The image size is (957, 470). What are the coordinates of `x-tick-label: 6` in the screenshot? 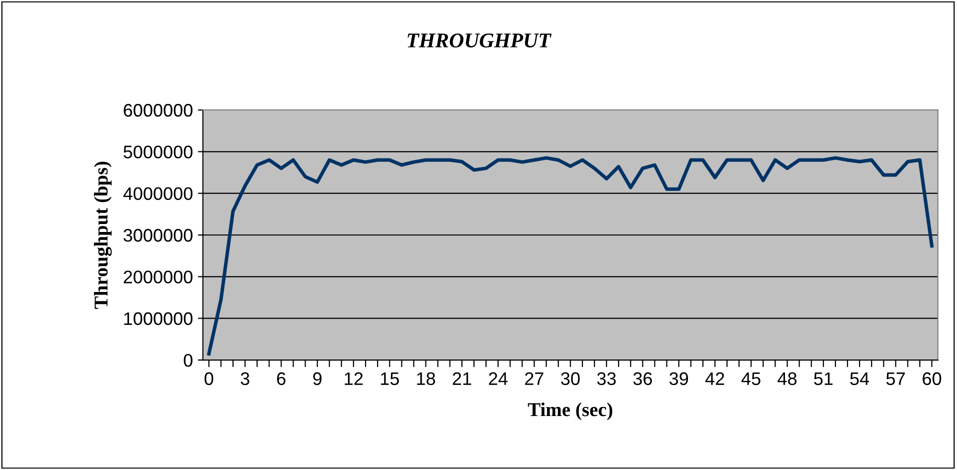 It's located at (281, 379).